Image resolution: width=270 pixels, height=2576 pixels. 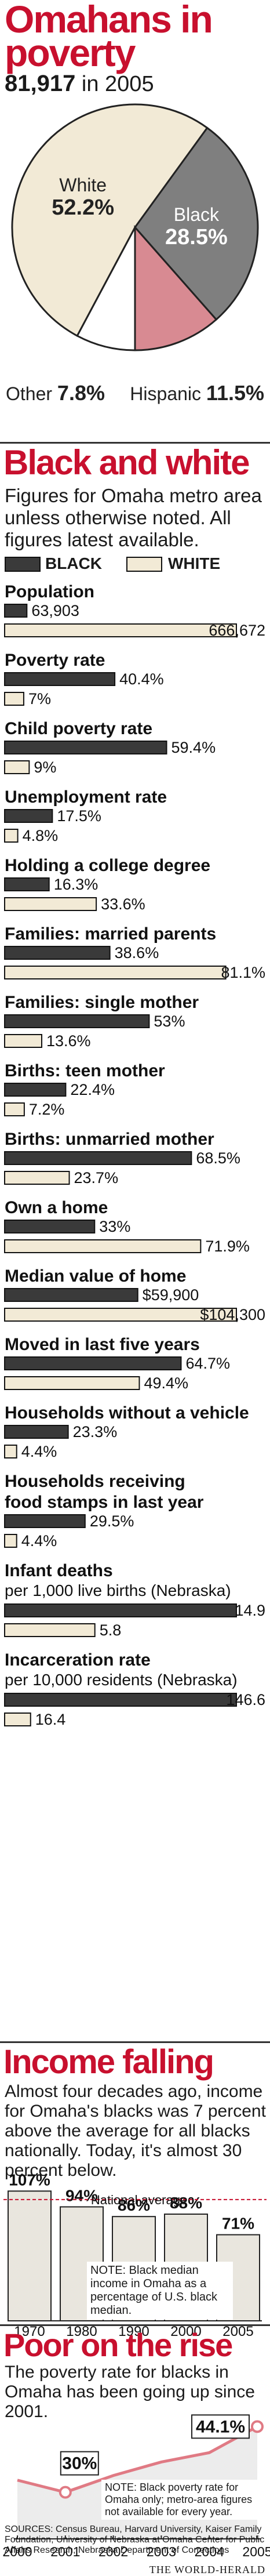 I want to click on bar-white-value-14: 5.8, so click(x=111, y=1630).